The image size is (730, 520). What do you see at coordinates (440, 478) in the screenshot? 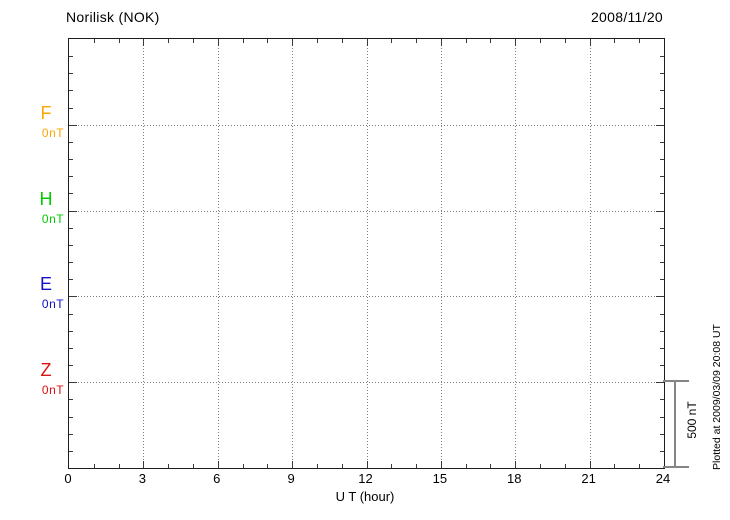
I see `x-tick-label-15: 15` at bounding box center [440, 478].